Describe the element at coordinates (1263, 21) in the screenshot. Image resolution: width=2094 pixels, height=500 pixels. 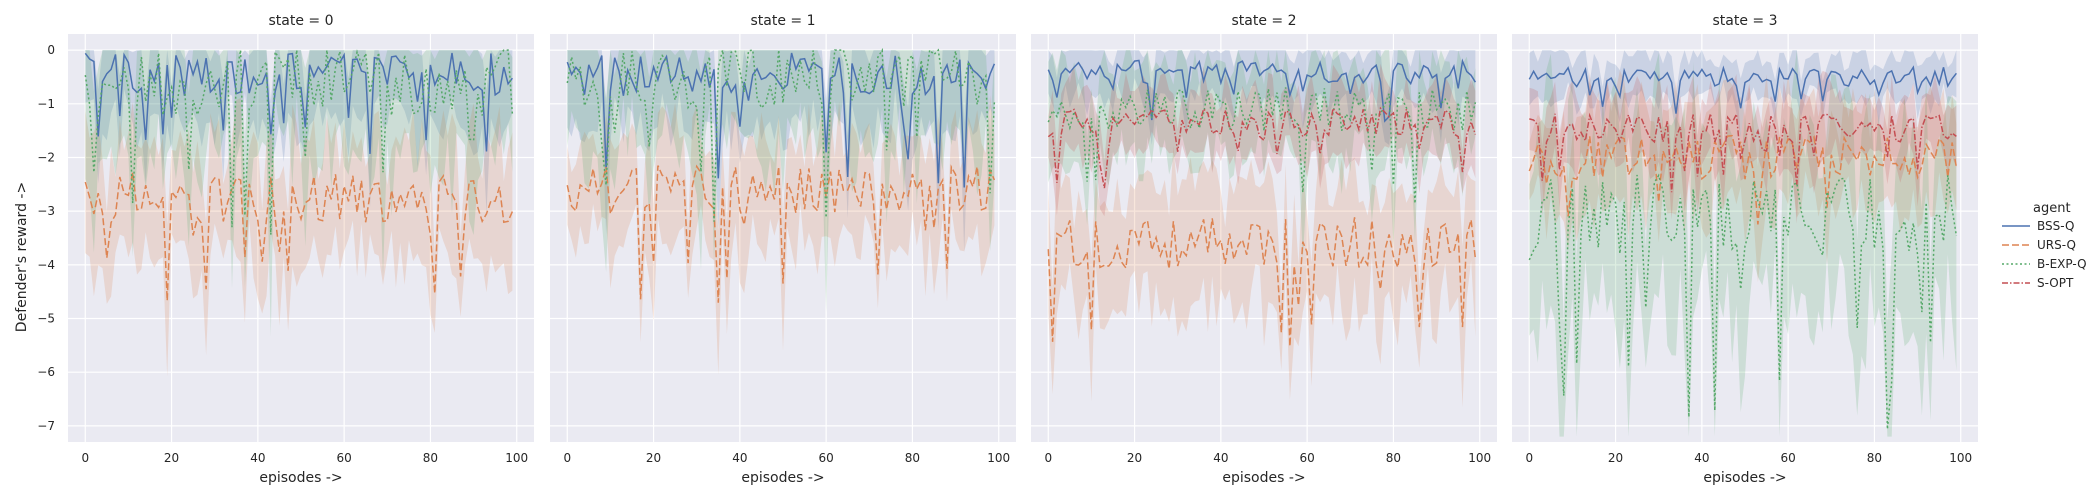
I see `panel-title: state = 2` at that location.